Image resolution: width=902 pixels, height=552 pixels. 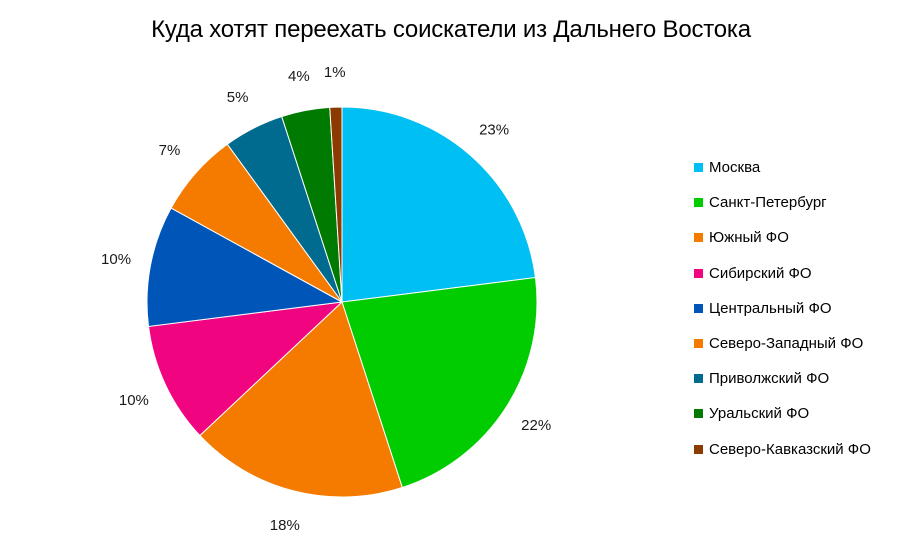 What do you see at coordinates (536, 425) in the screenshot?
I see `data-label-2: 22%` at bounding box center [536, 425].